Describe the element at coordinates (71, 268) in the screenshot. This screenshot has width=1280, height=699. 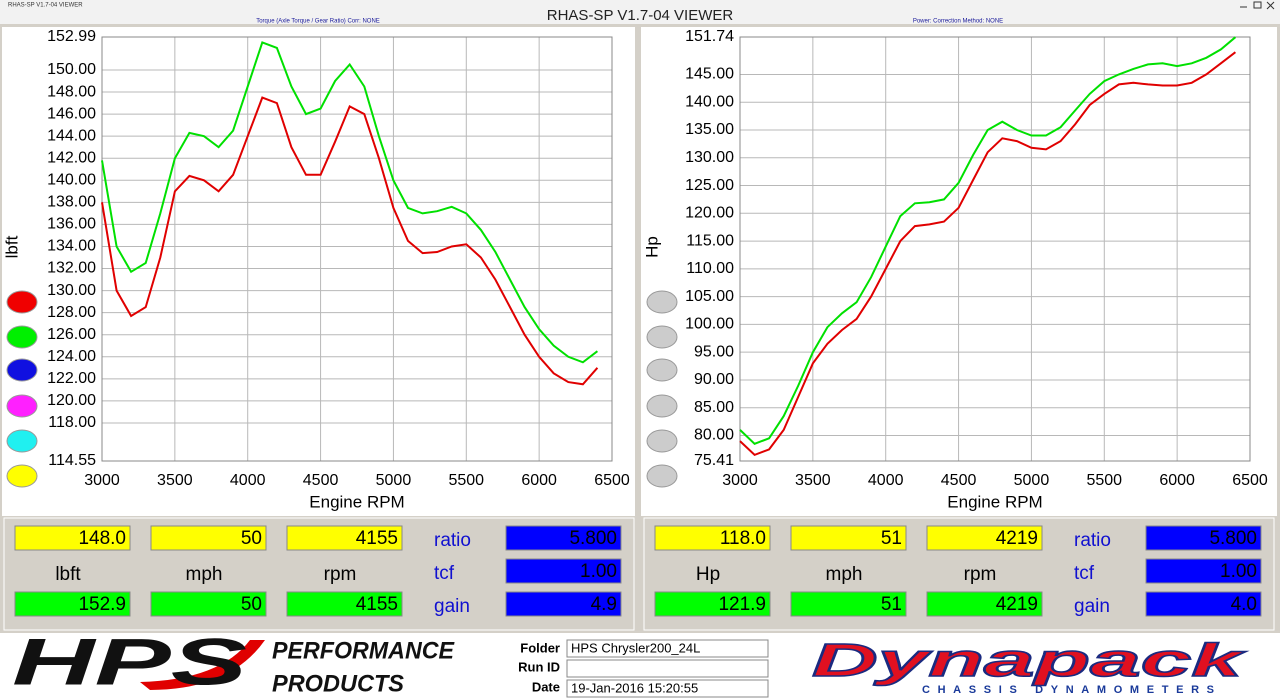
I see `y-tick-label: 132.00` at that location.